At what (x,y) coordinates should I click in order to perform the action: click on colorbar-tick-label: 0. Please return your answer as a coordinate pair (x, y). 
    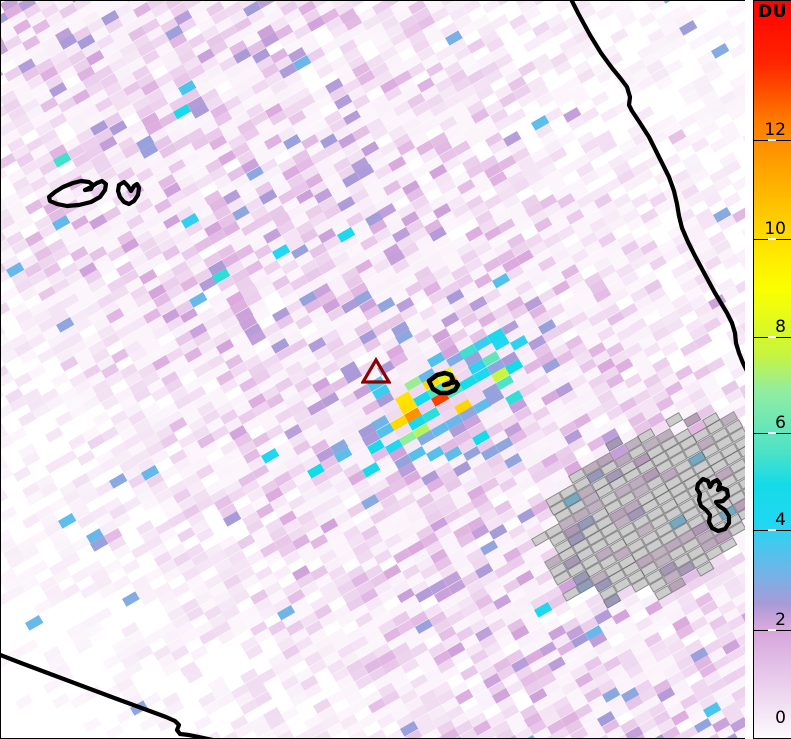
    Looking at the image, I should click on (780, 718).